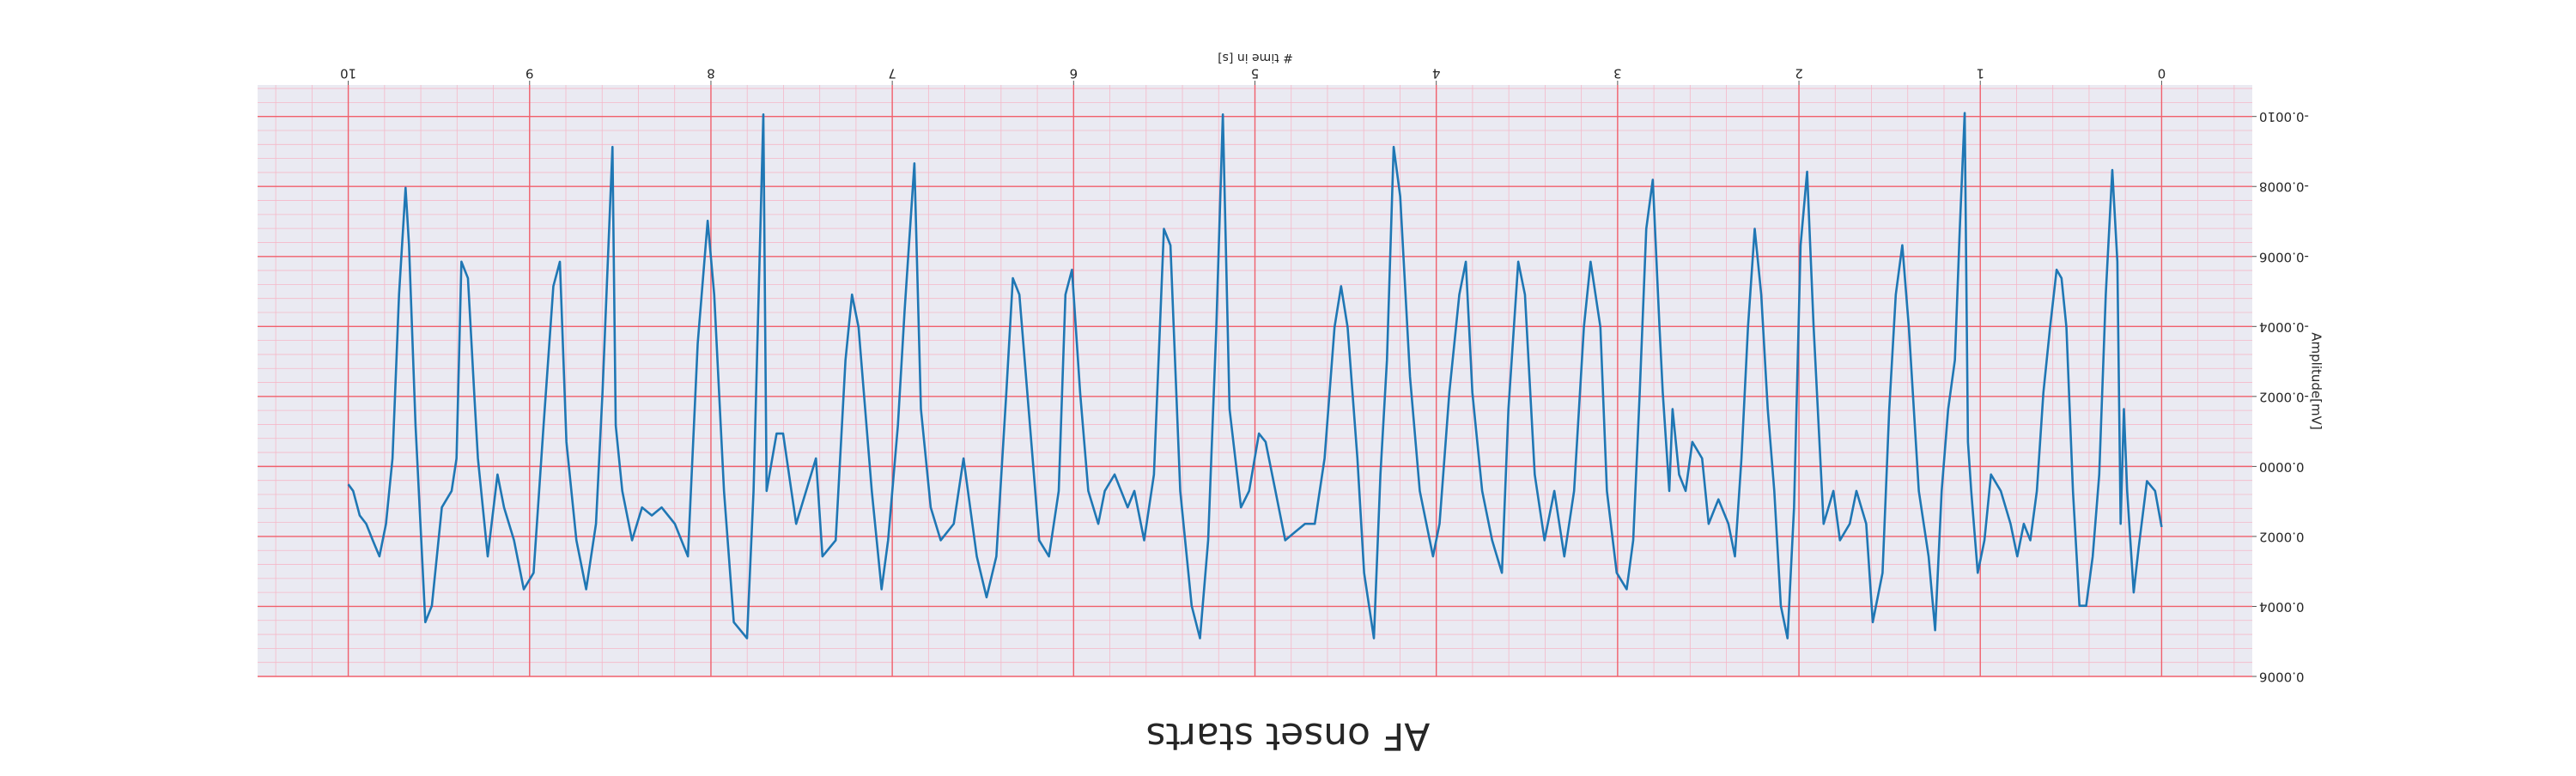  I want to click on x-tick-label: 7, so click(892, 74).